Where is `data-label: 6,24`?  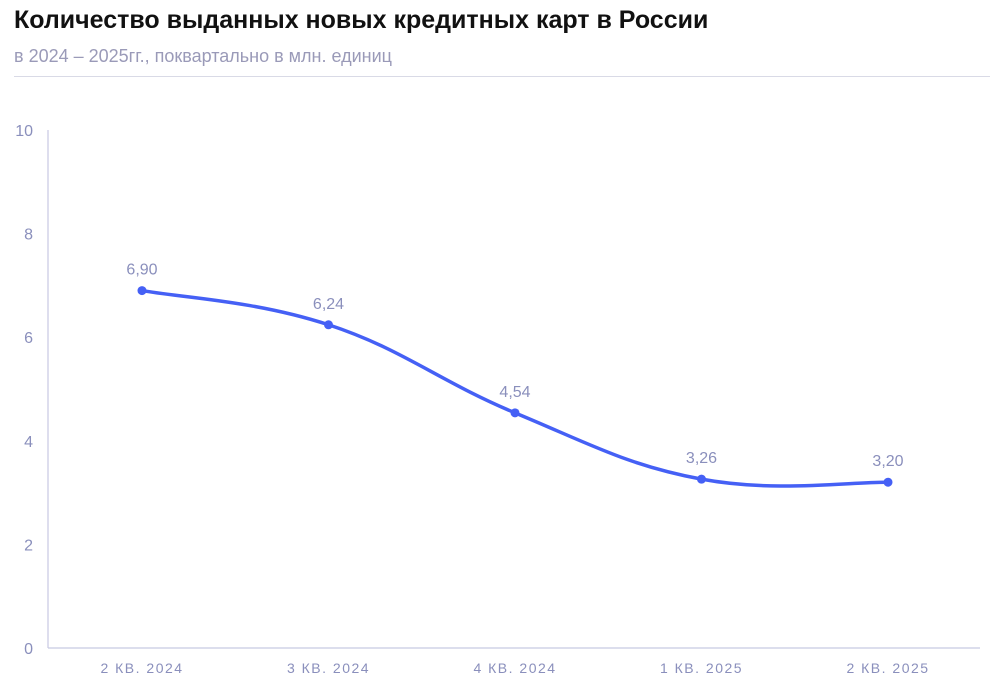 data-label: 6,24 is located at coordinates (328, 304).